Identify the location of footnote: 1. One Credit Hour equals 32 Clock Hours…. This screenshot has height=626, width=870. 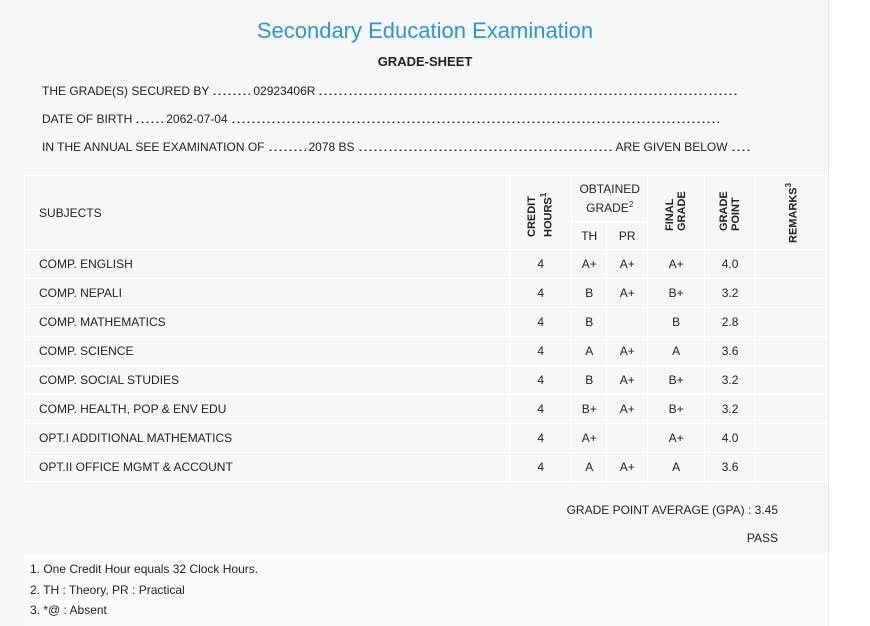
(144, 569).